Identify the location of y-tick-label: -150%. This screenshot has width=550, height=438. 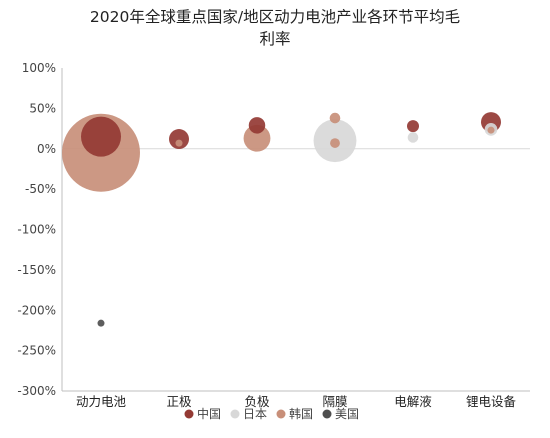
(36, 270).